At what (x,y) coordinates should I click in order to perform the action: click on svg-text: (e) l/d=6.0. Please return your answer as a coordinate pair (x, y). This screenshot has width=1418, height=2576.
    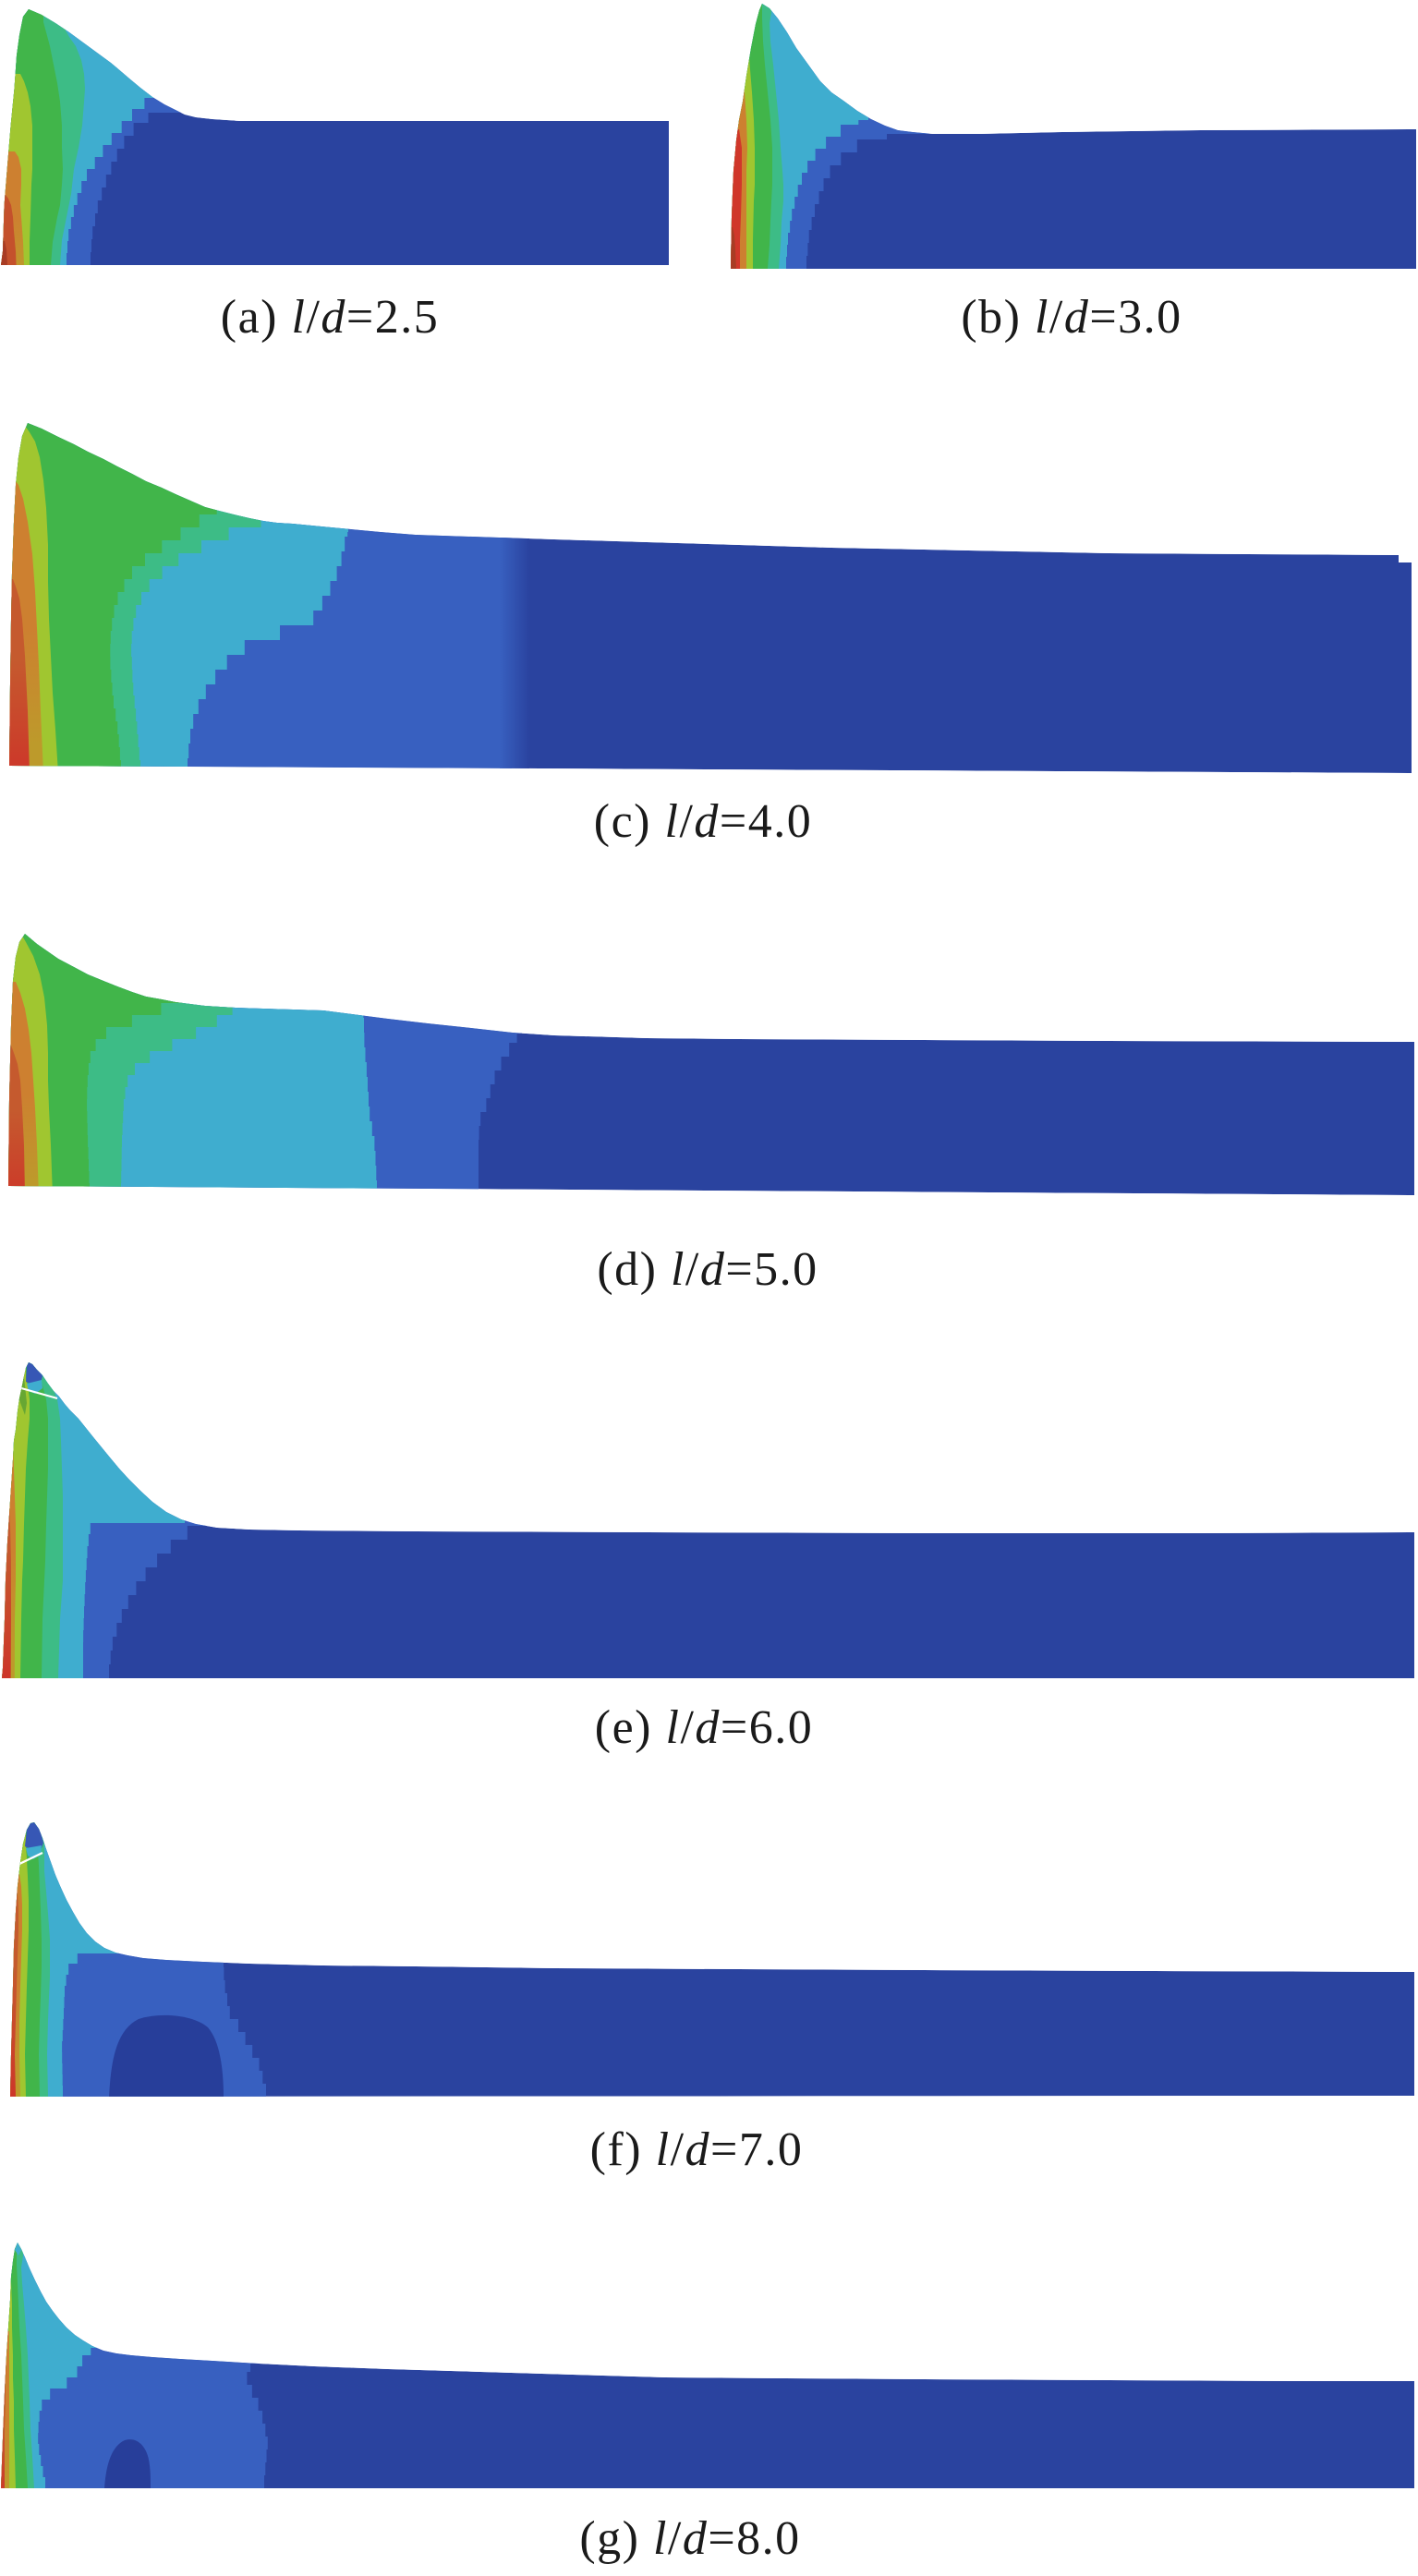
    Looking at the image, I should click on (704, 1727).